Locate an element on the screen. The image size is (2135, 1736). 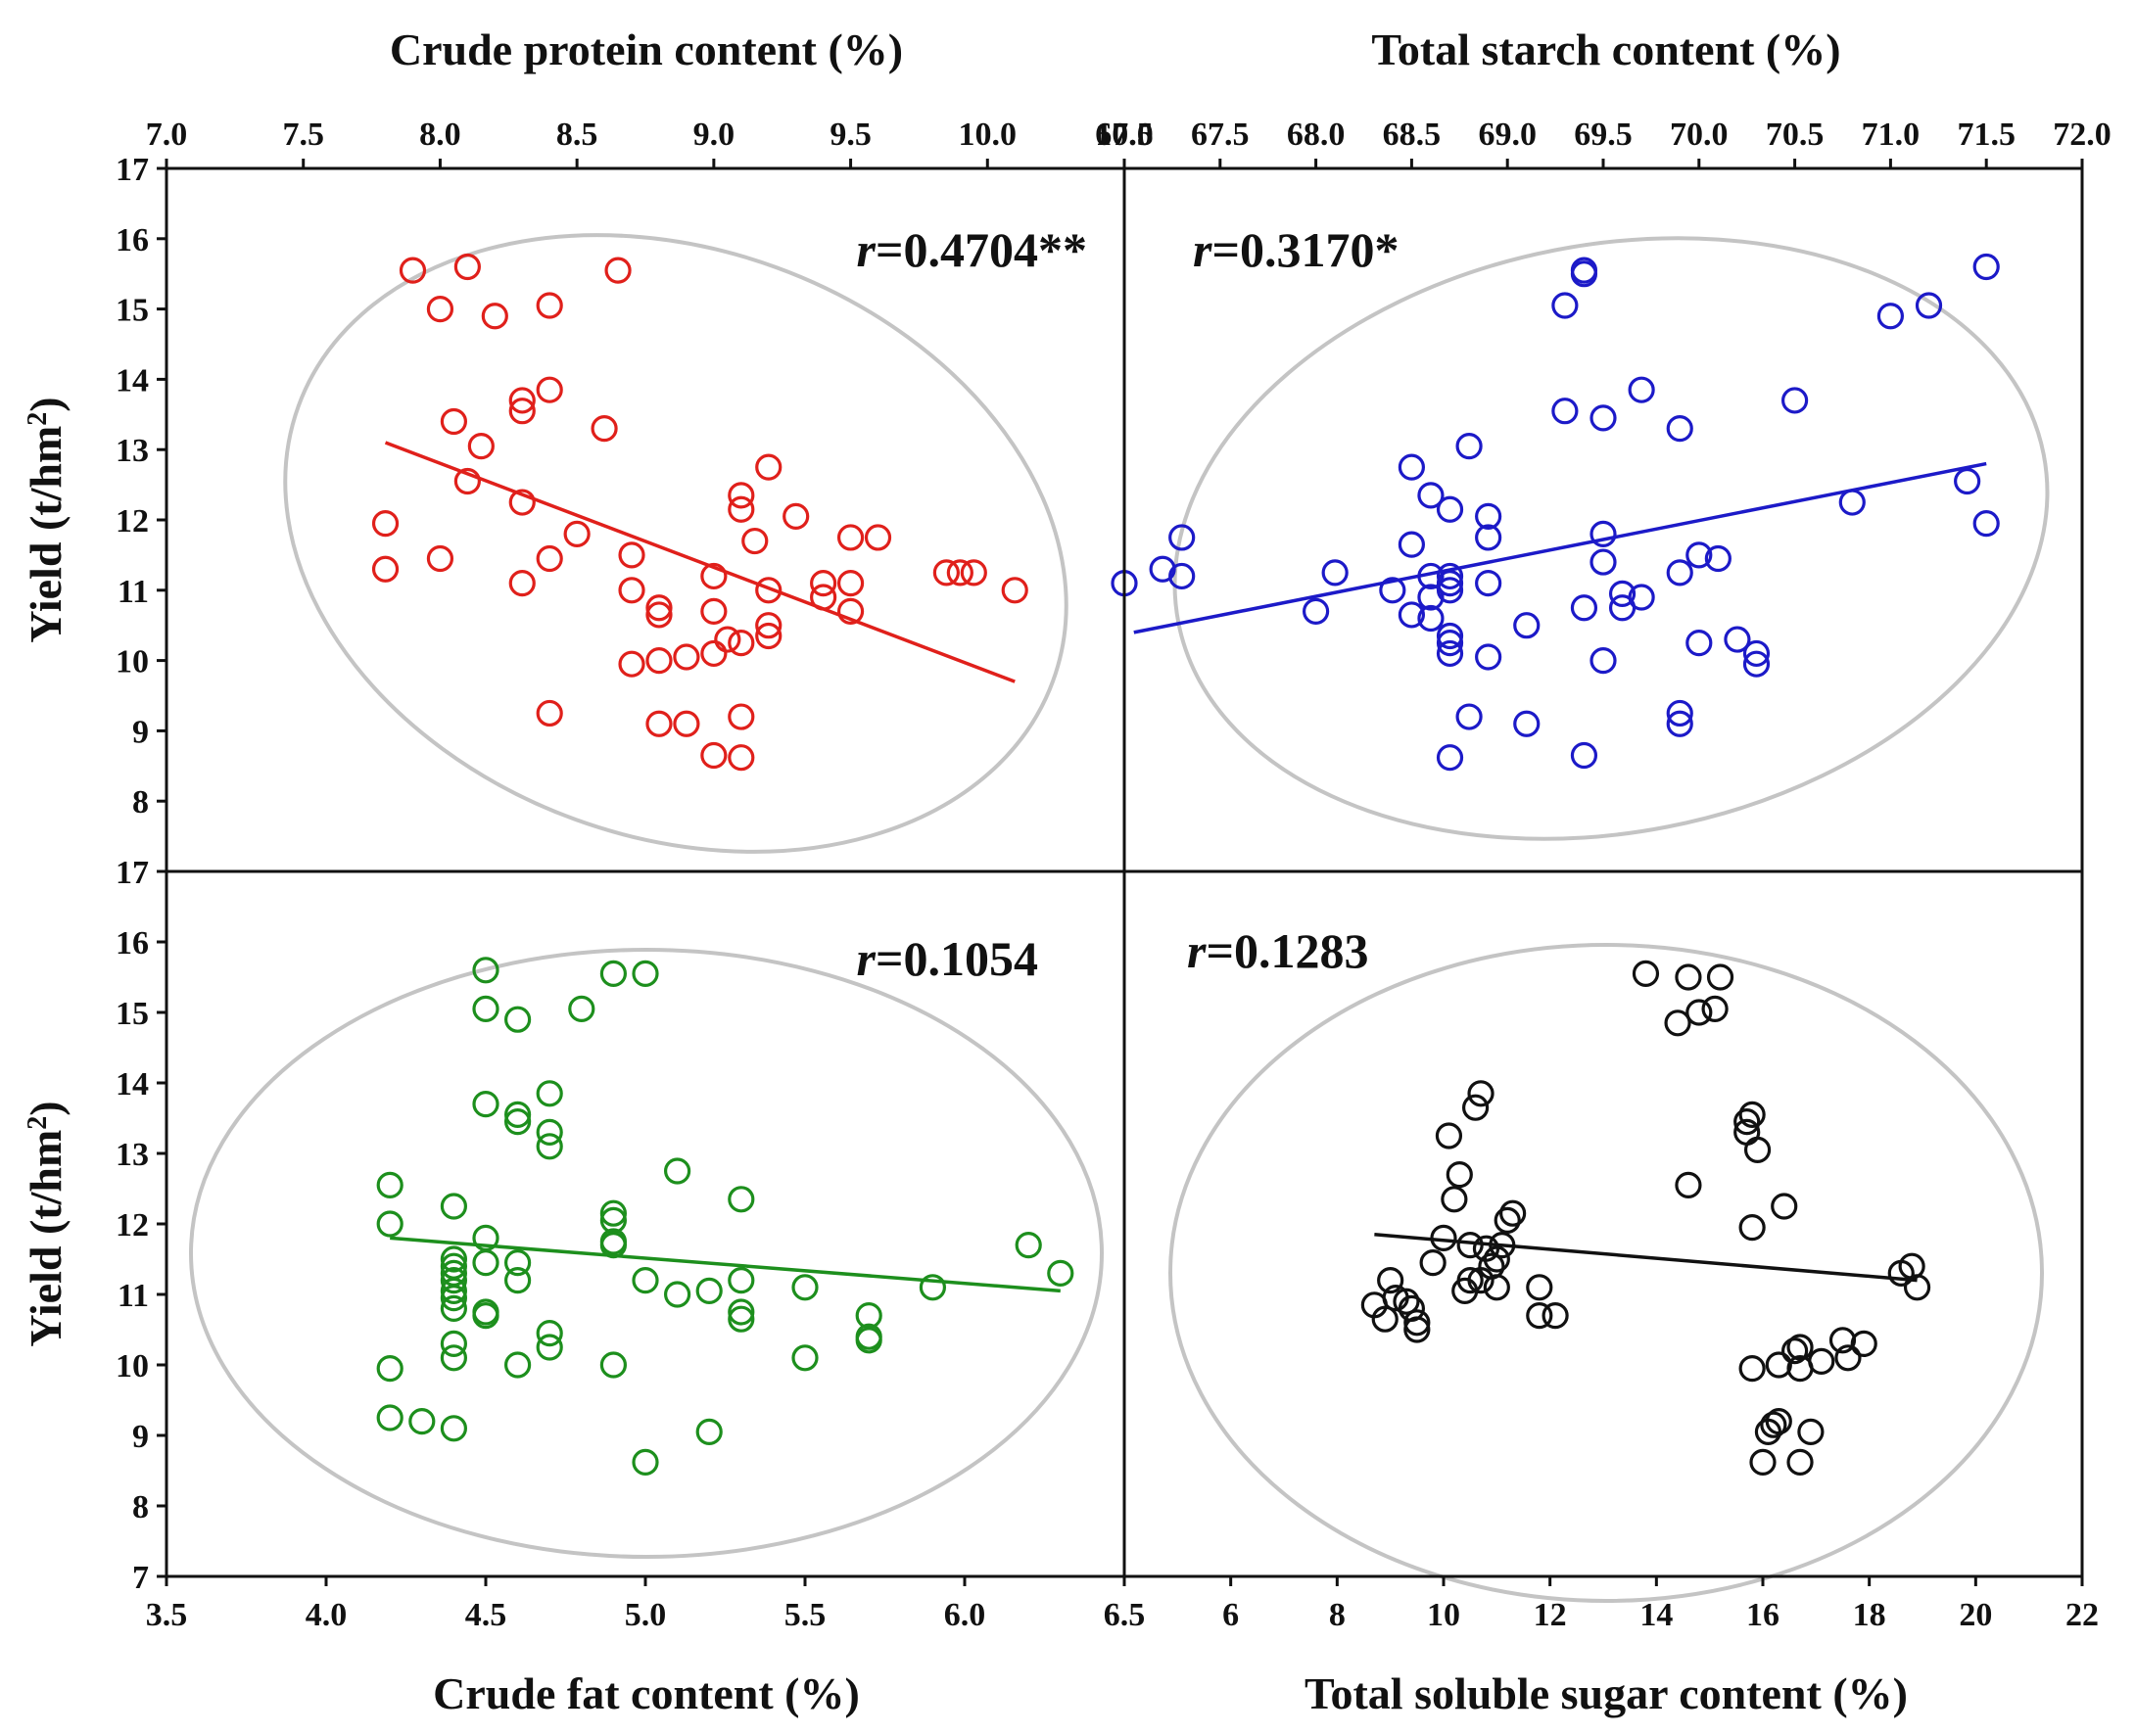
fat-y-tick-label-10: 17 is located at coordinates (132, 873).